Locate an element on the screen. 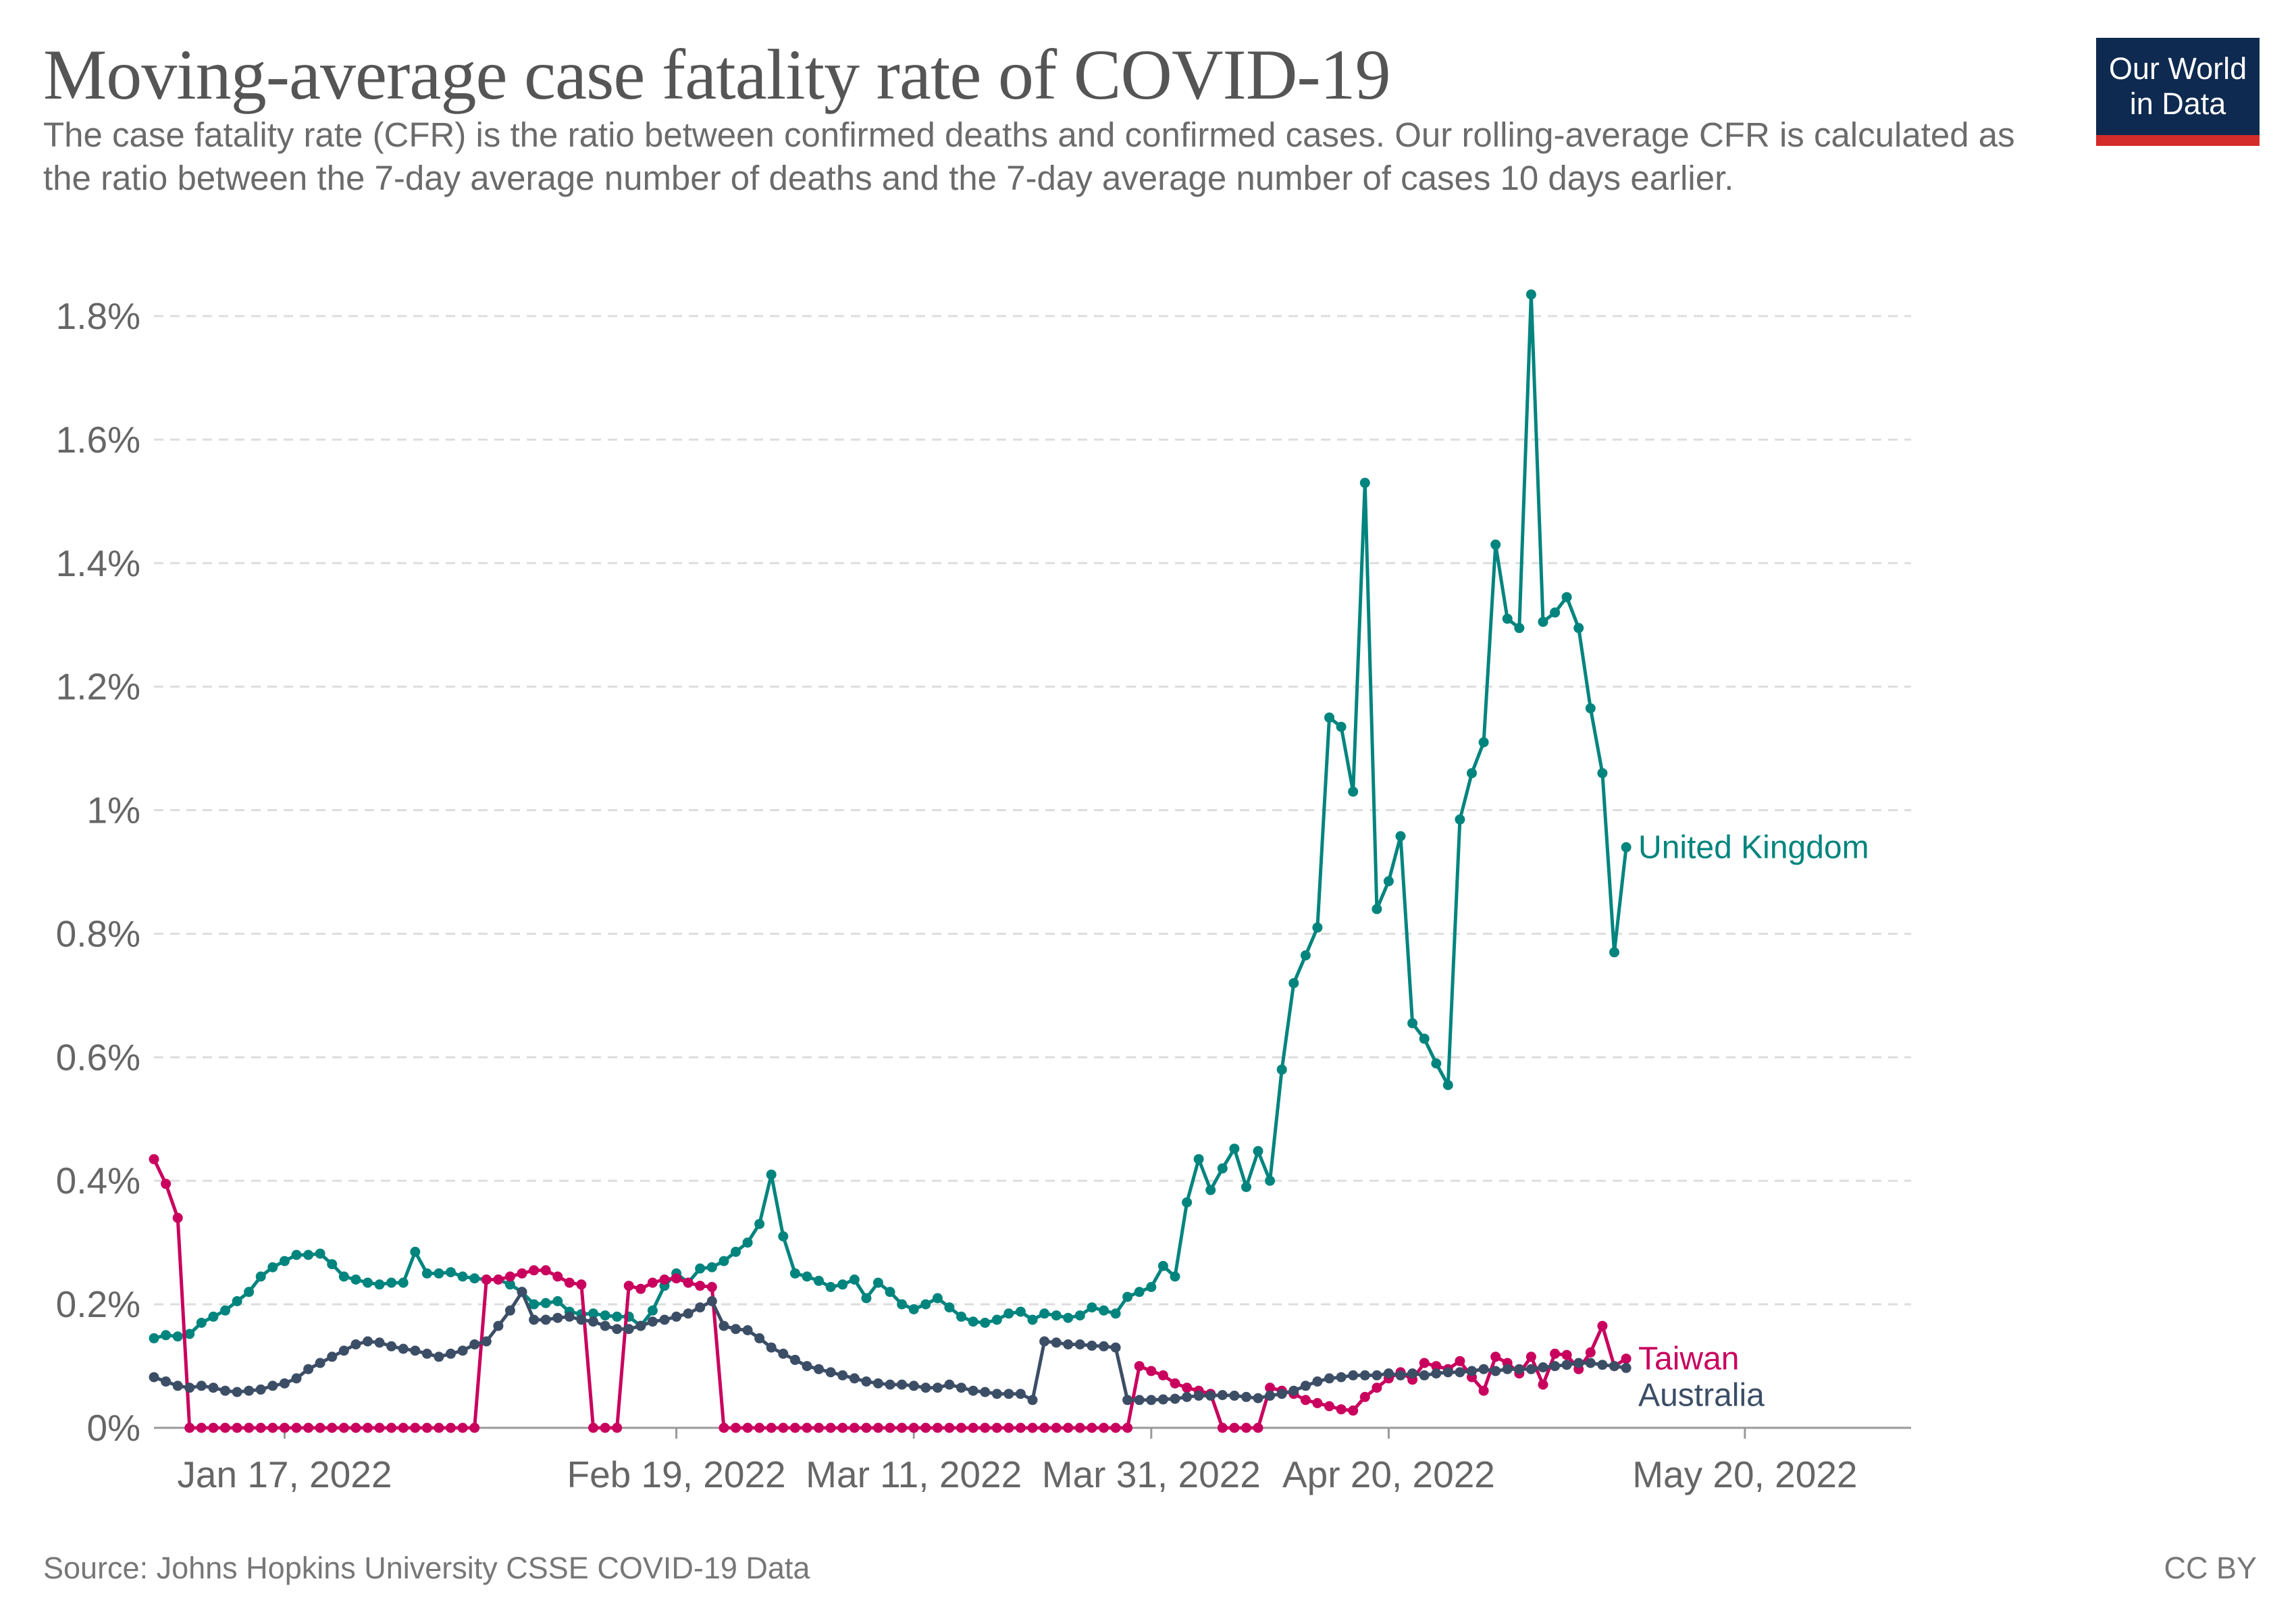  our-world-in-data-logo: Our World in Data is located at coordinates (2178, 92).